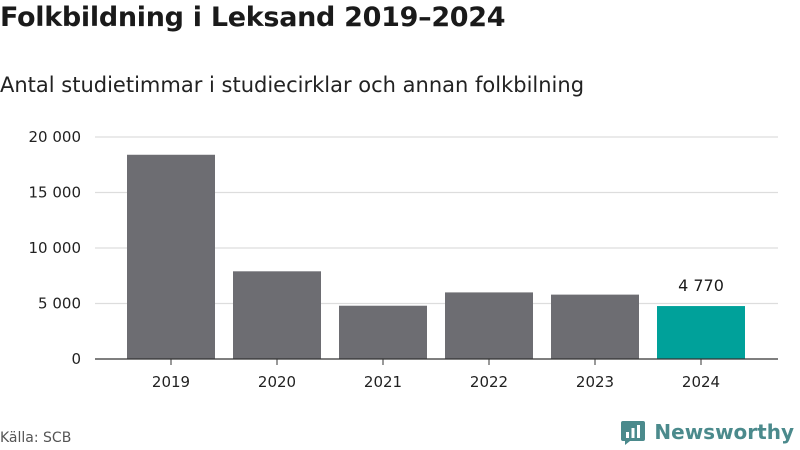  Describe the element at coordinates (489, 382) in the screenshot. I see `x-tick-label: 2022` at that location.